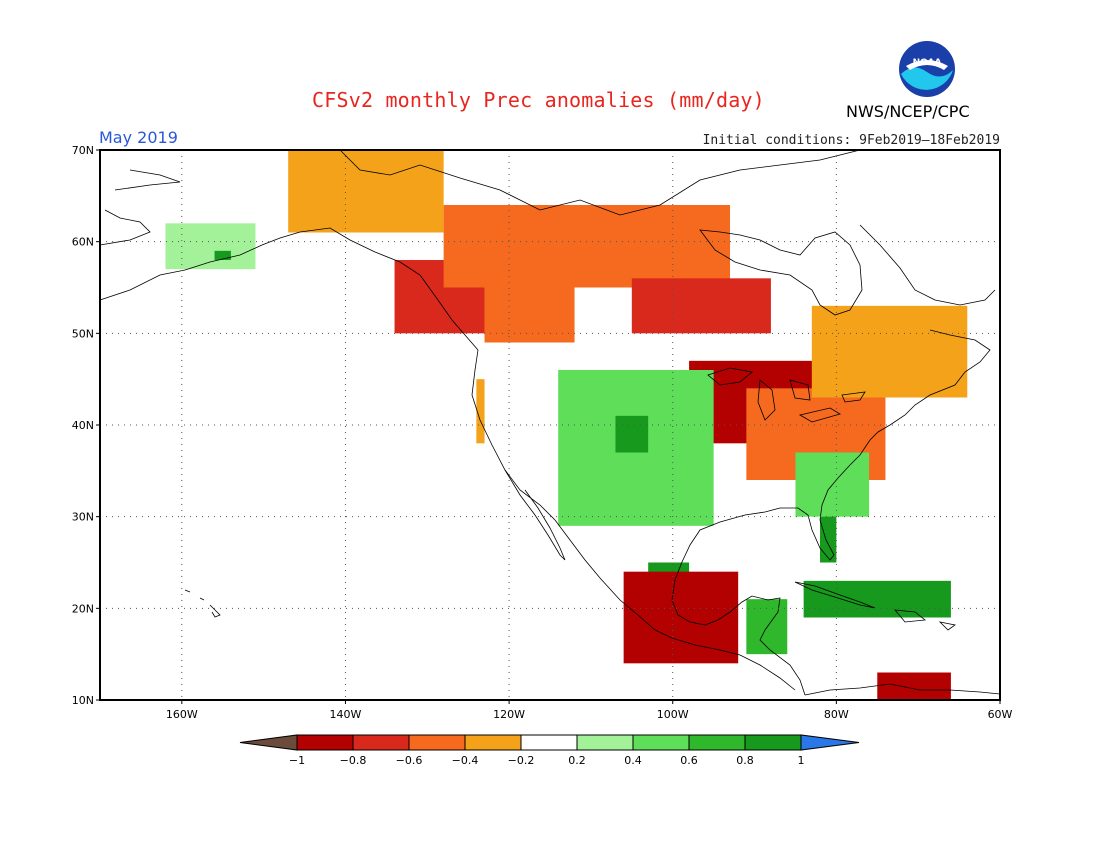  What do you see at coordinates (409, 760) in the screenshot?
I see `colorbar-tick-label: −0.6` at bounding box center [409, 760].